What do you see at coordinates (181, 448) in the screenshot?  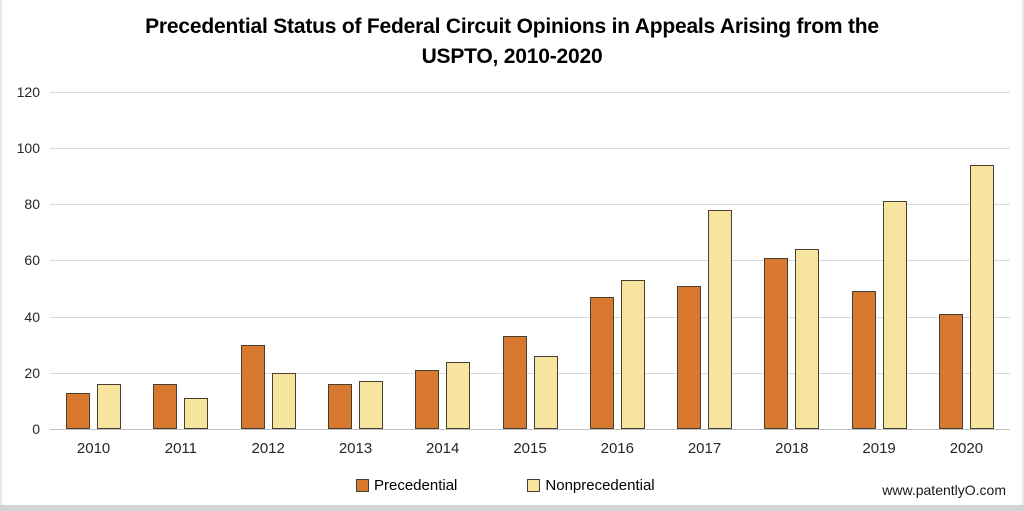 I see `x-axis-tick-label: 2011` at bounding box center [181, 448].